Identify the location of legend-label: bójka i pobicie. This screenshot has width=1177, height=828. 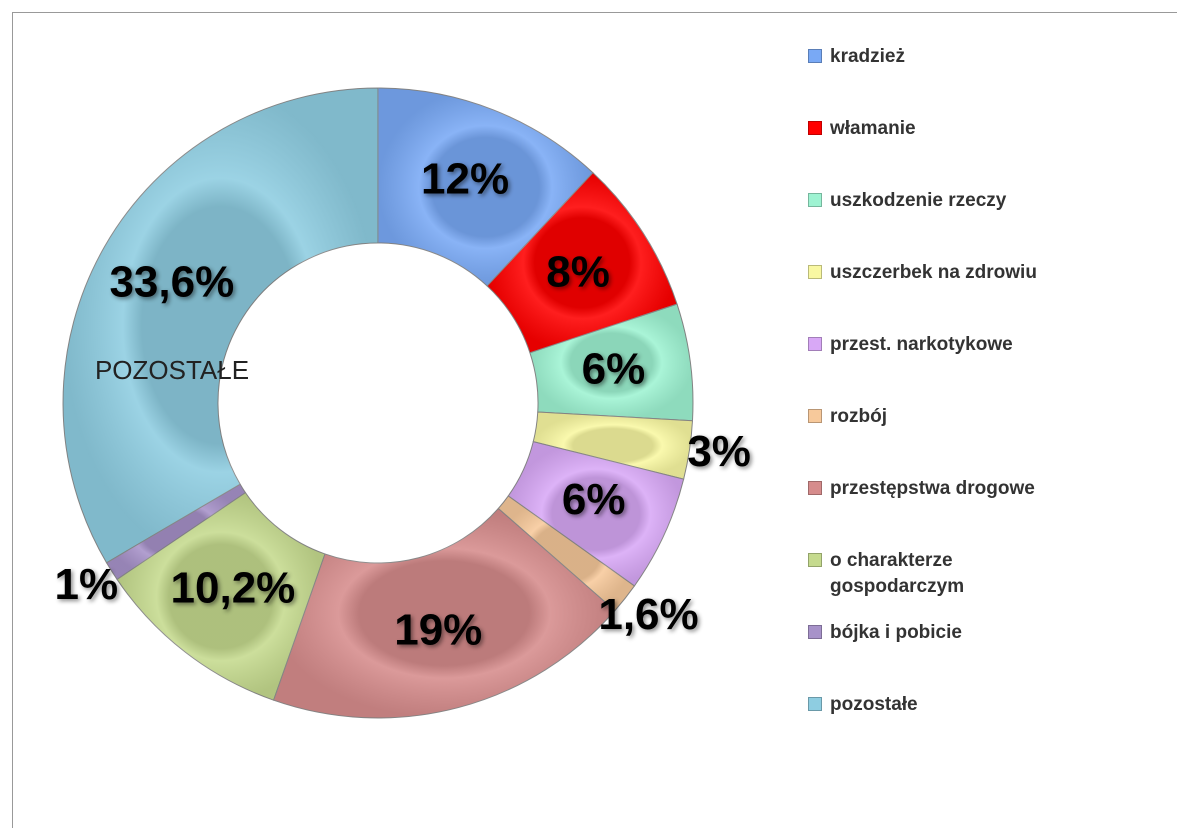
(896, 632).